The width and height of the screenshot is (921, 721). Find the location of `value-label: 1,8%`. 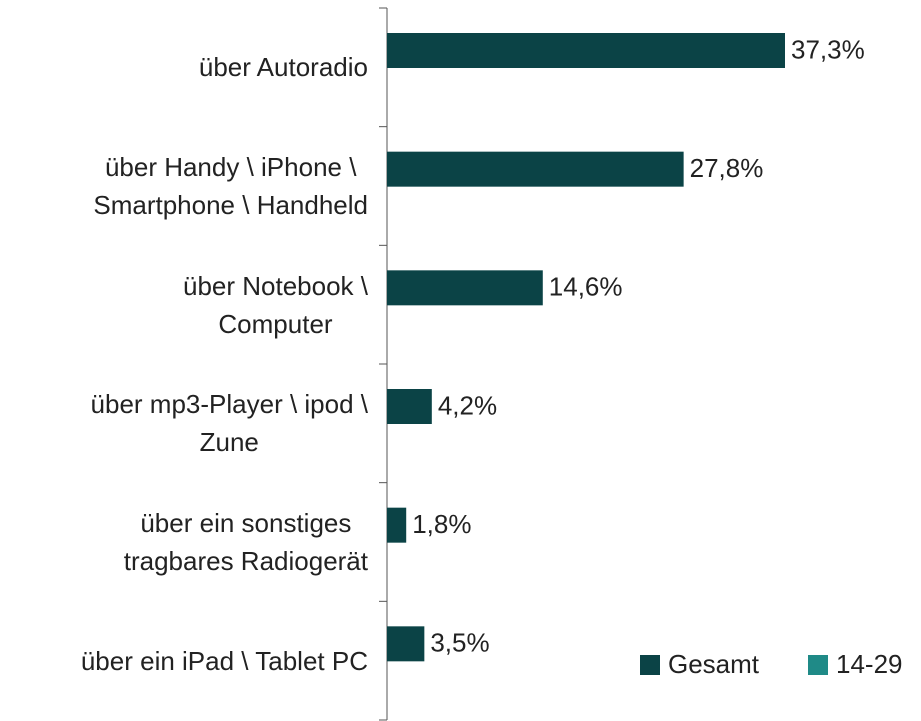

value-label: 1,8% is located at coordinates (441, 524).